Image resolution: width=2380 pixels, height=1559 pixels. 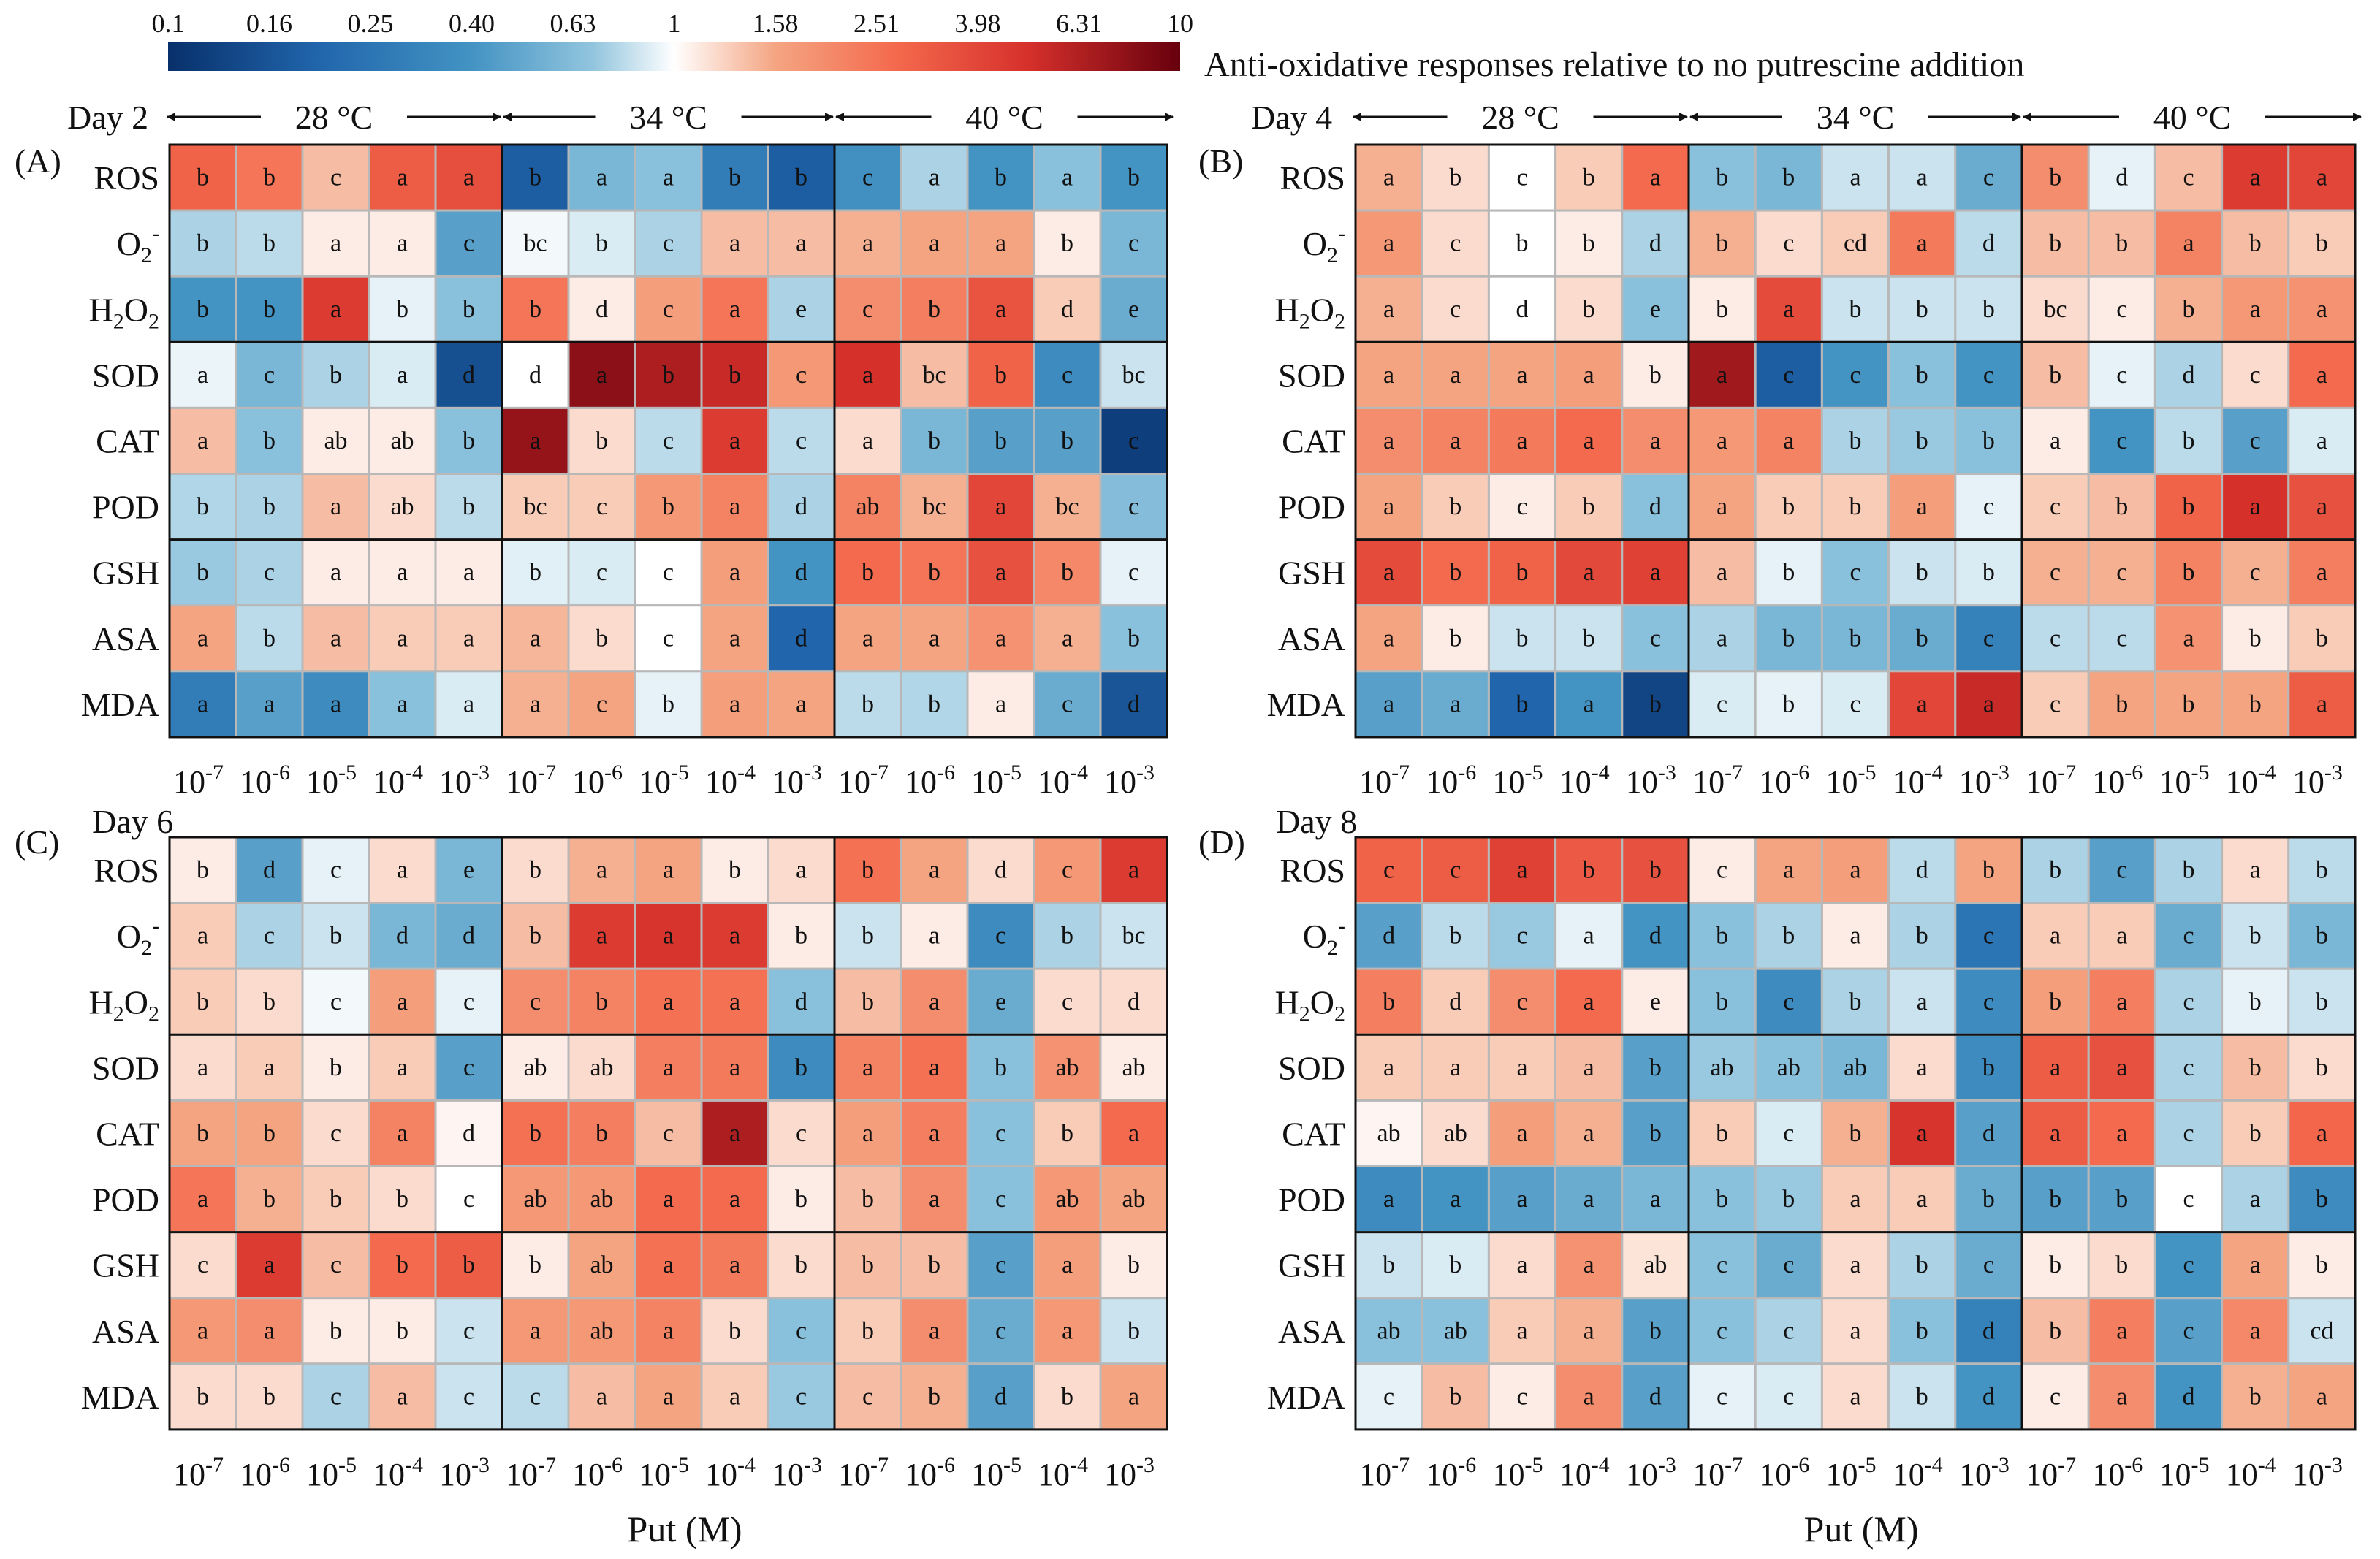 I want to click on row-label: GSH, so click(x=1311, y=573).